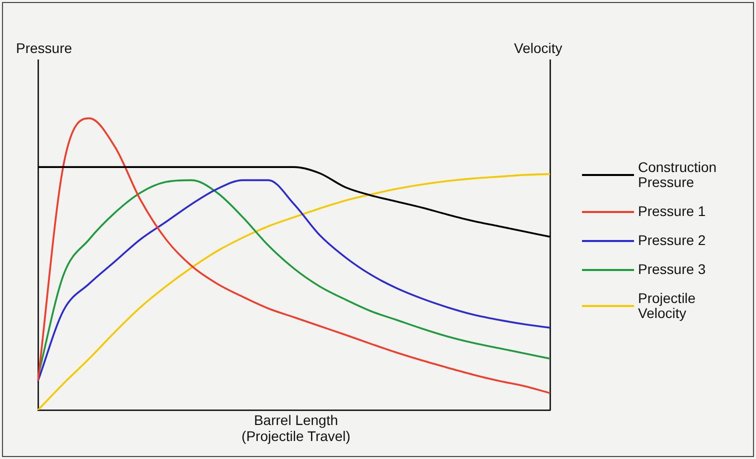 The height and width of the screenshot is (459, 756). Describe the element at coordinates (296, 428) in the screenshot. I see `x-axis-title: Barrel Length (Projectile Travel)` at that location.